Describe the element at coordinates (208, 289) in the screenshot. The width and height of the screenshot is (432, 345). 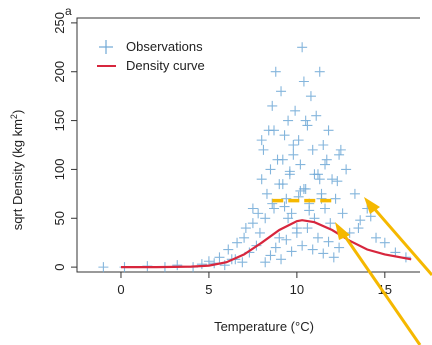
I see `x-tick-label: 5` at that location.